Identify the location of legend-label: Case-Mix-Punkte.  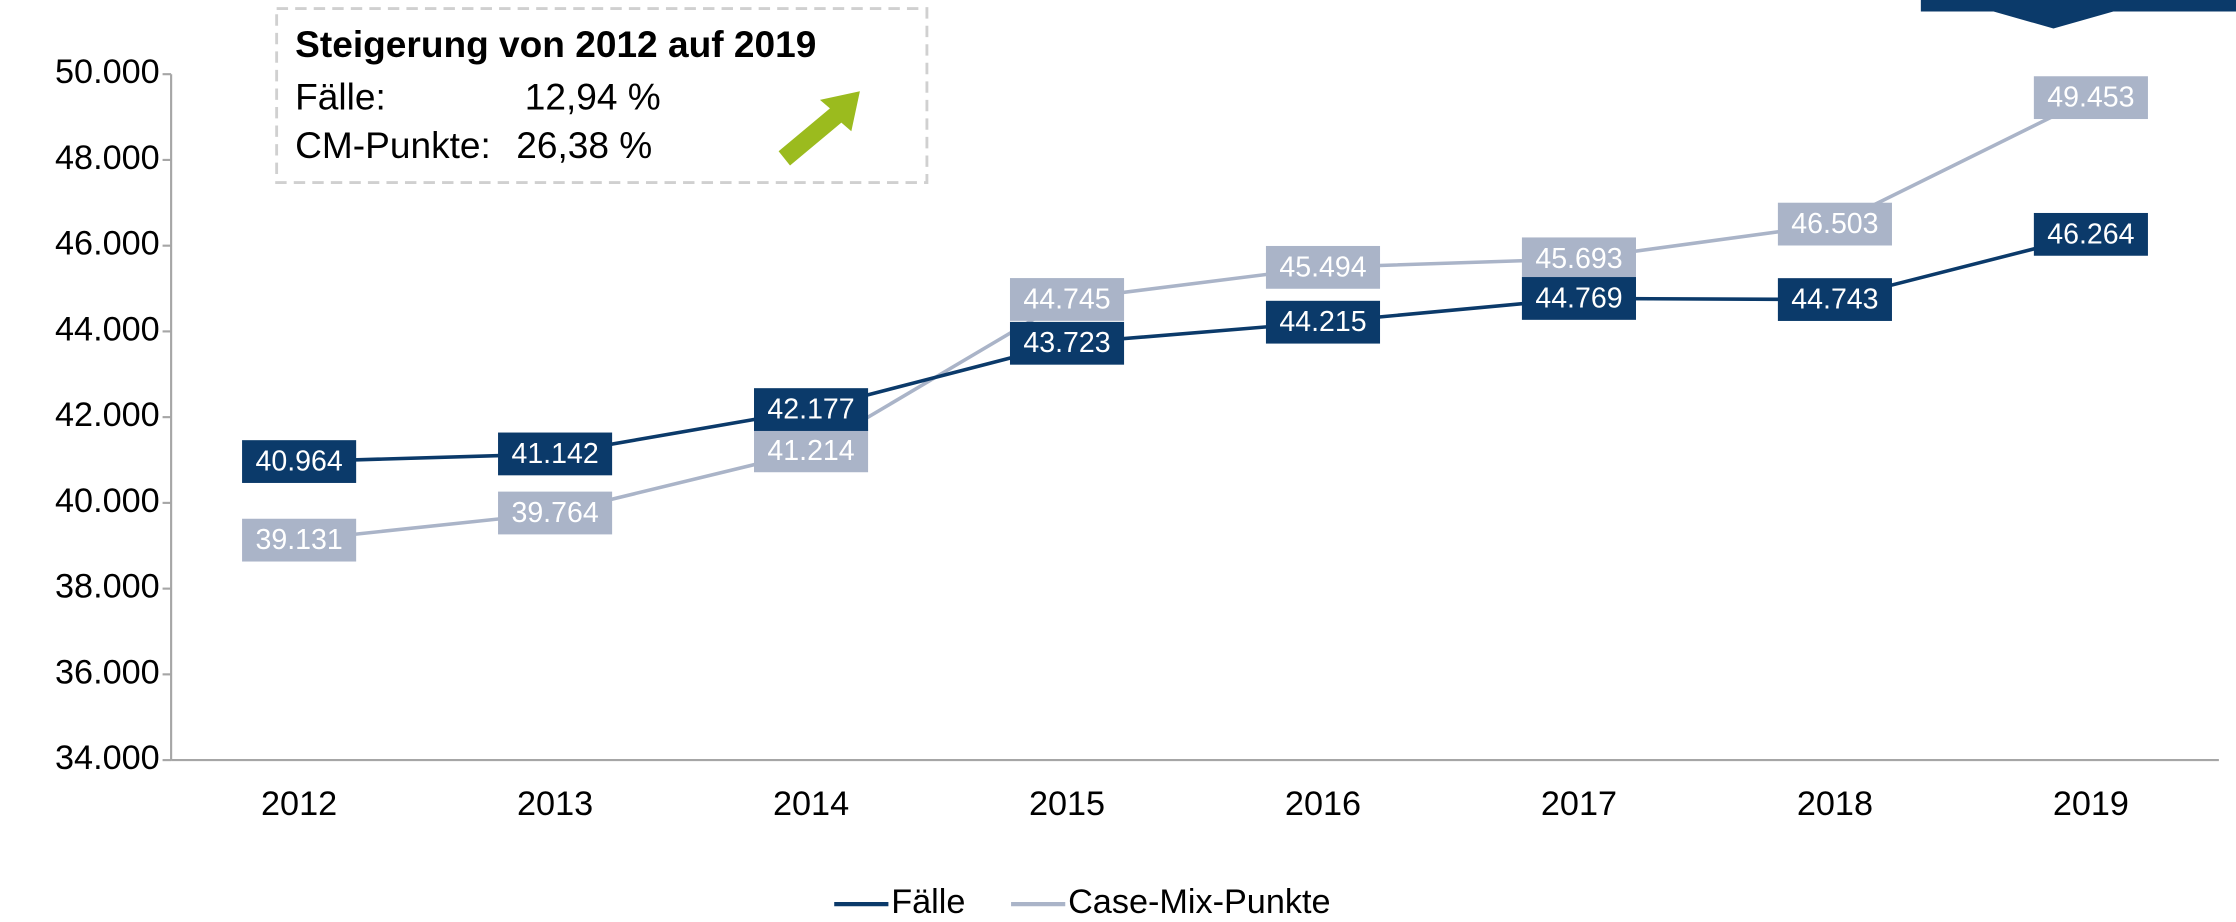
(1199, 902).